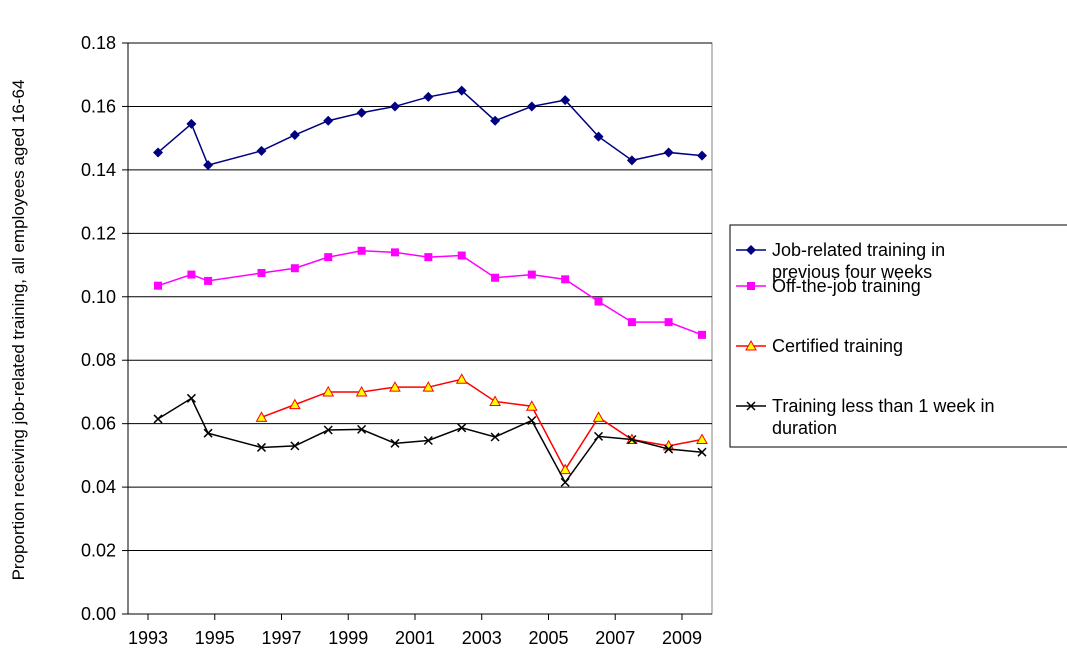 The width and height of the screenshot is (1067, 662). What do you see at coordinates (548, 638) in the screenshot?
I see `x-tick-label: 2005` at bounding box center [548, 638].